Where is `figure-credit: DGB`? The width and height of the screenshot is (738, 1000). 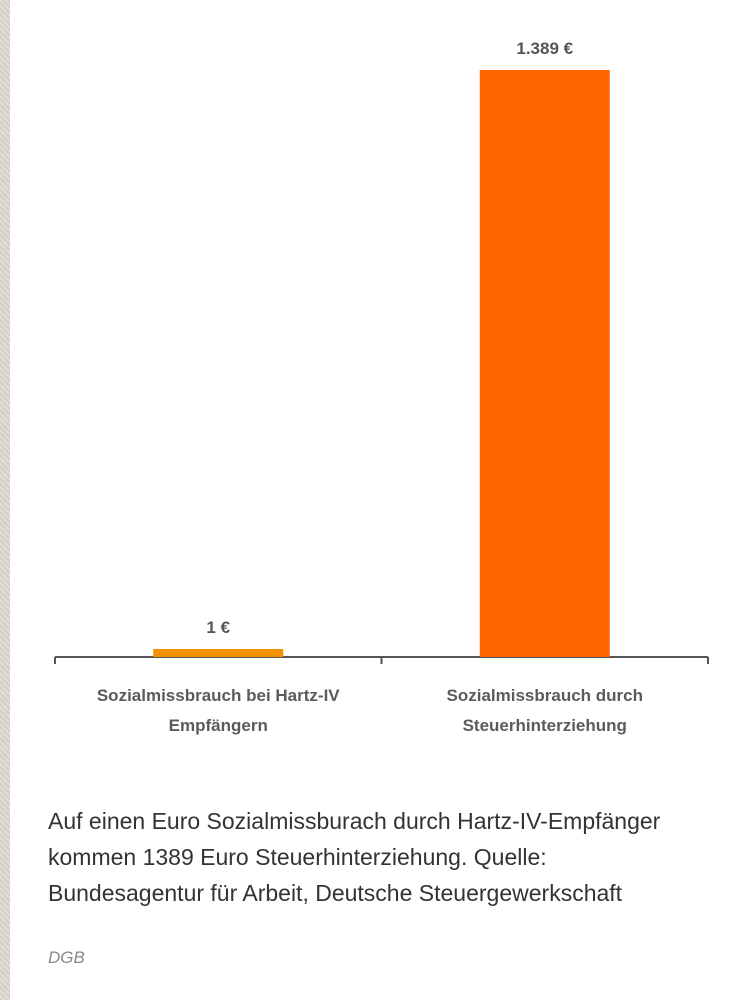 figure-credit: DGB is located at coordinates (66, 957).